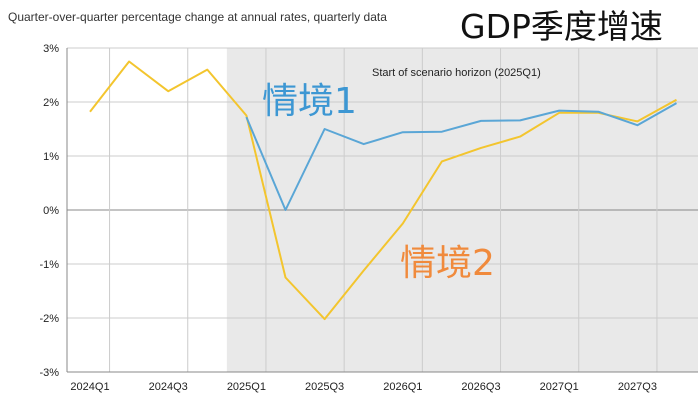 This screenshot has height=413, width=700. What do you see at coordinates (309, 101) in the screenshot?
I see `series-label-scenario-1: 情境1` at bounding box center [309, 101].